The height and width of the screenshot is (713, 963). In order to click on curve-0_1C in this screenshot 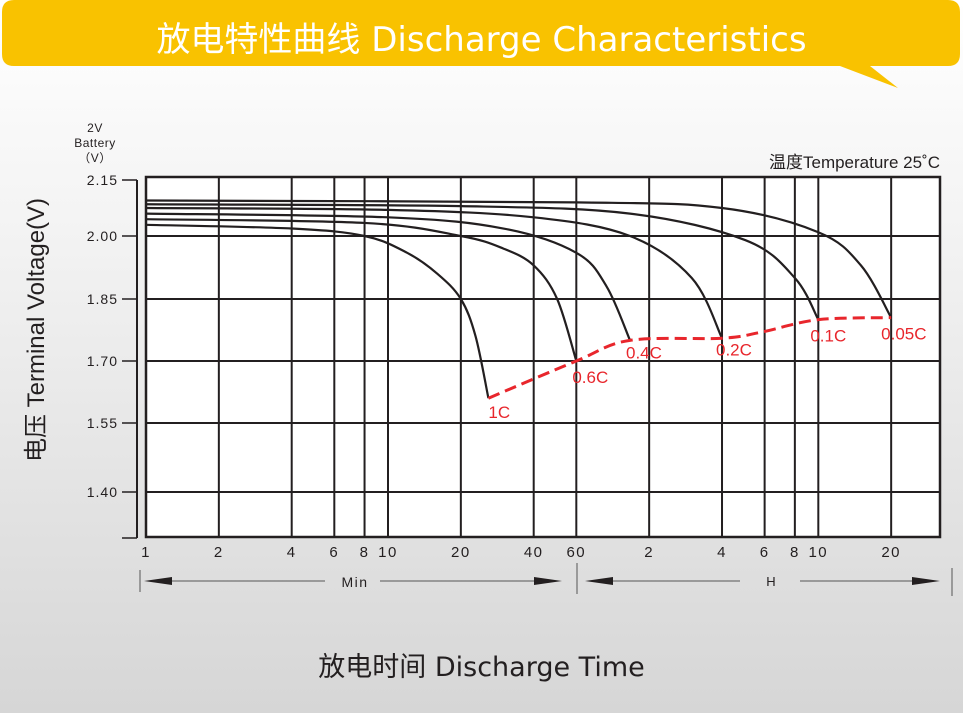, I will do `click(482, 262)`.